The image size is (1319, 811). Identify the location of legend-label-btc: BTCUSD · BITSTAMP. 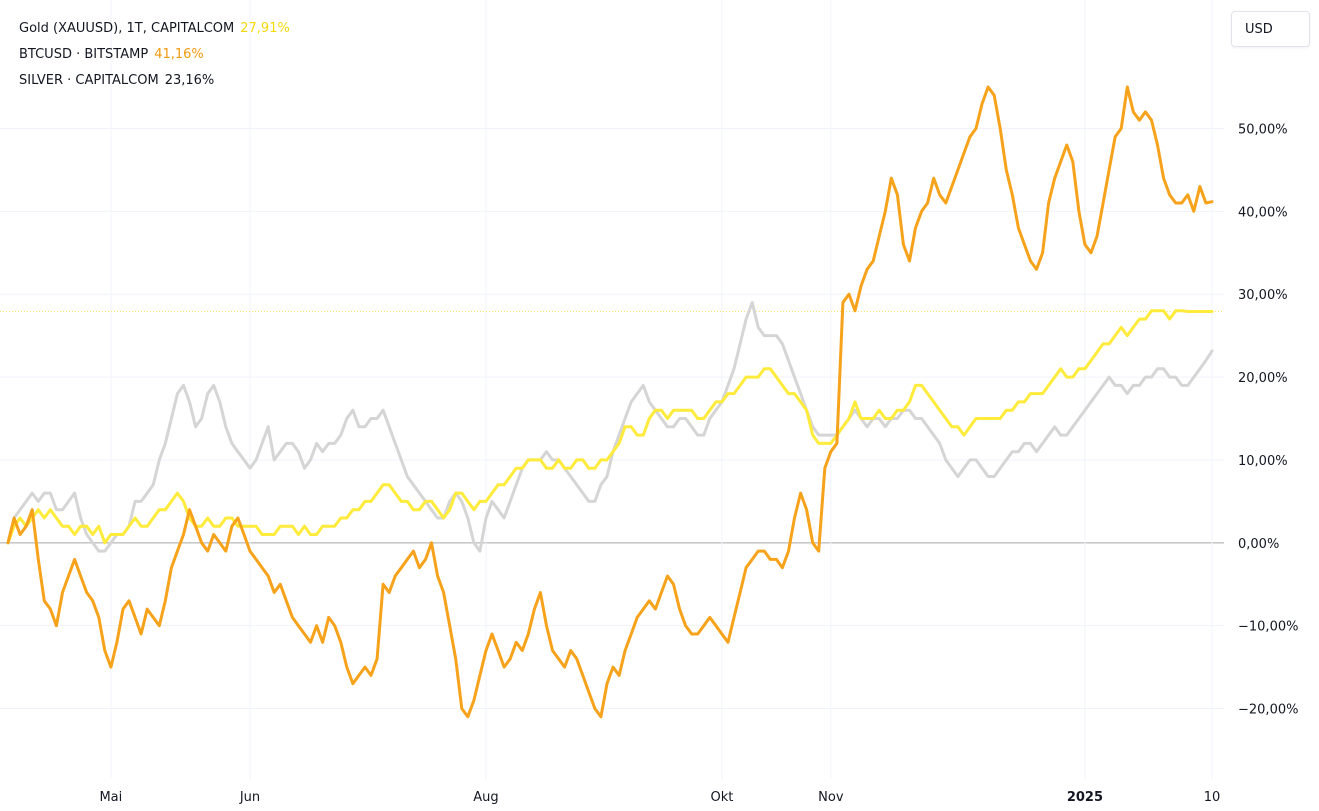
(84, 54).